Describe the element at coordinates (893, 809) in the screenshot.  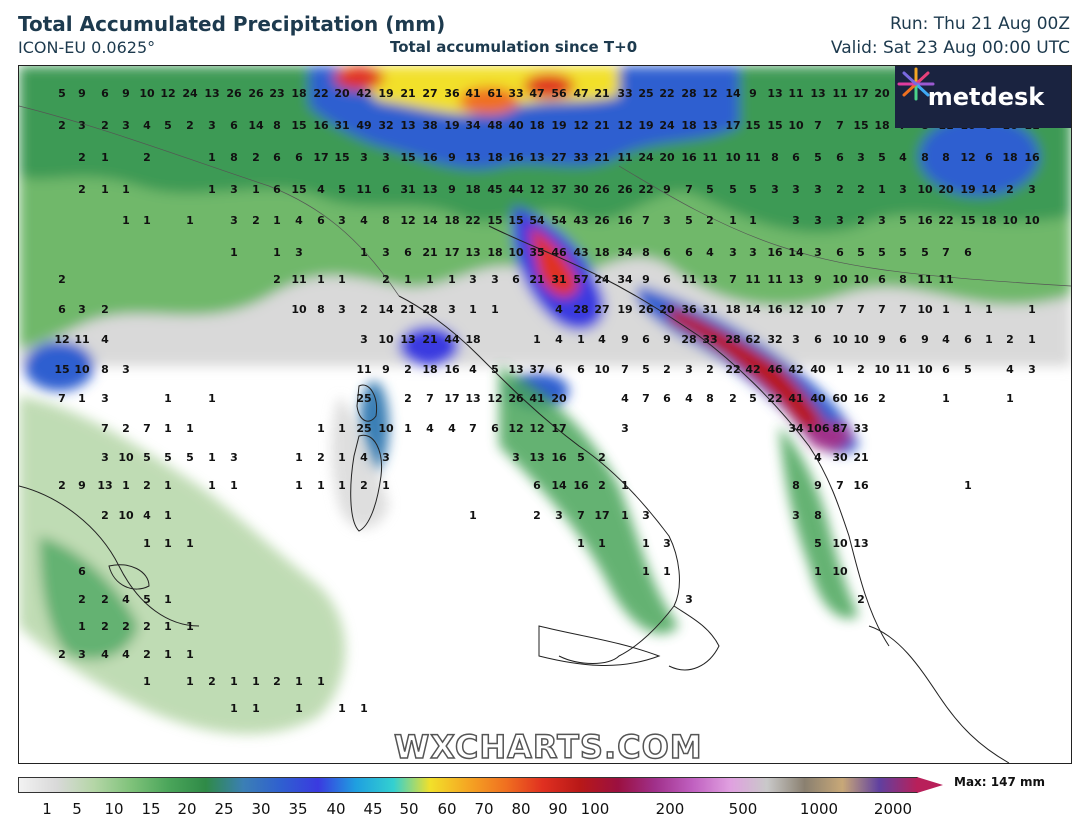
I see `colorbar-tick-label: 2000` at that location.